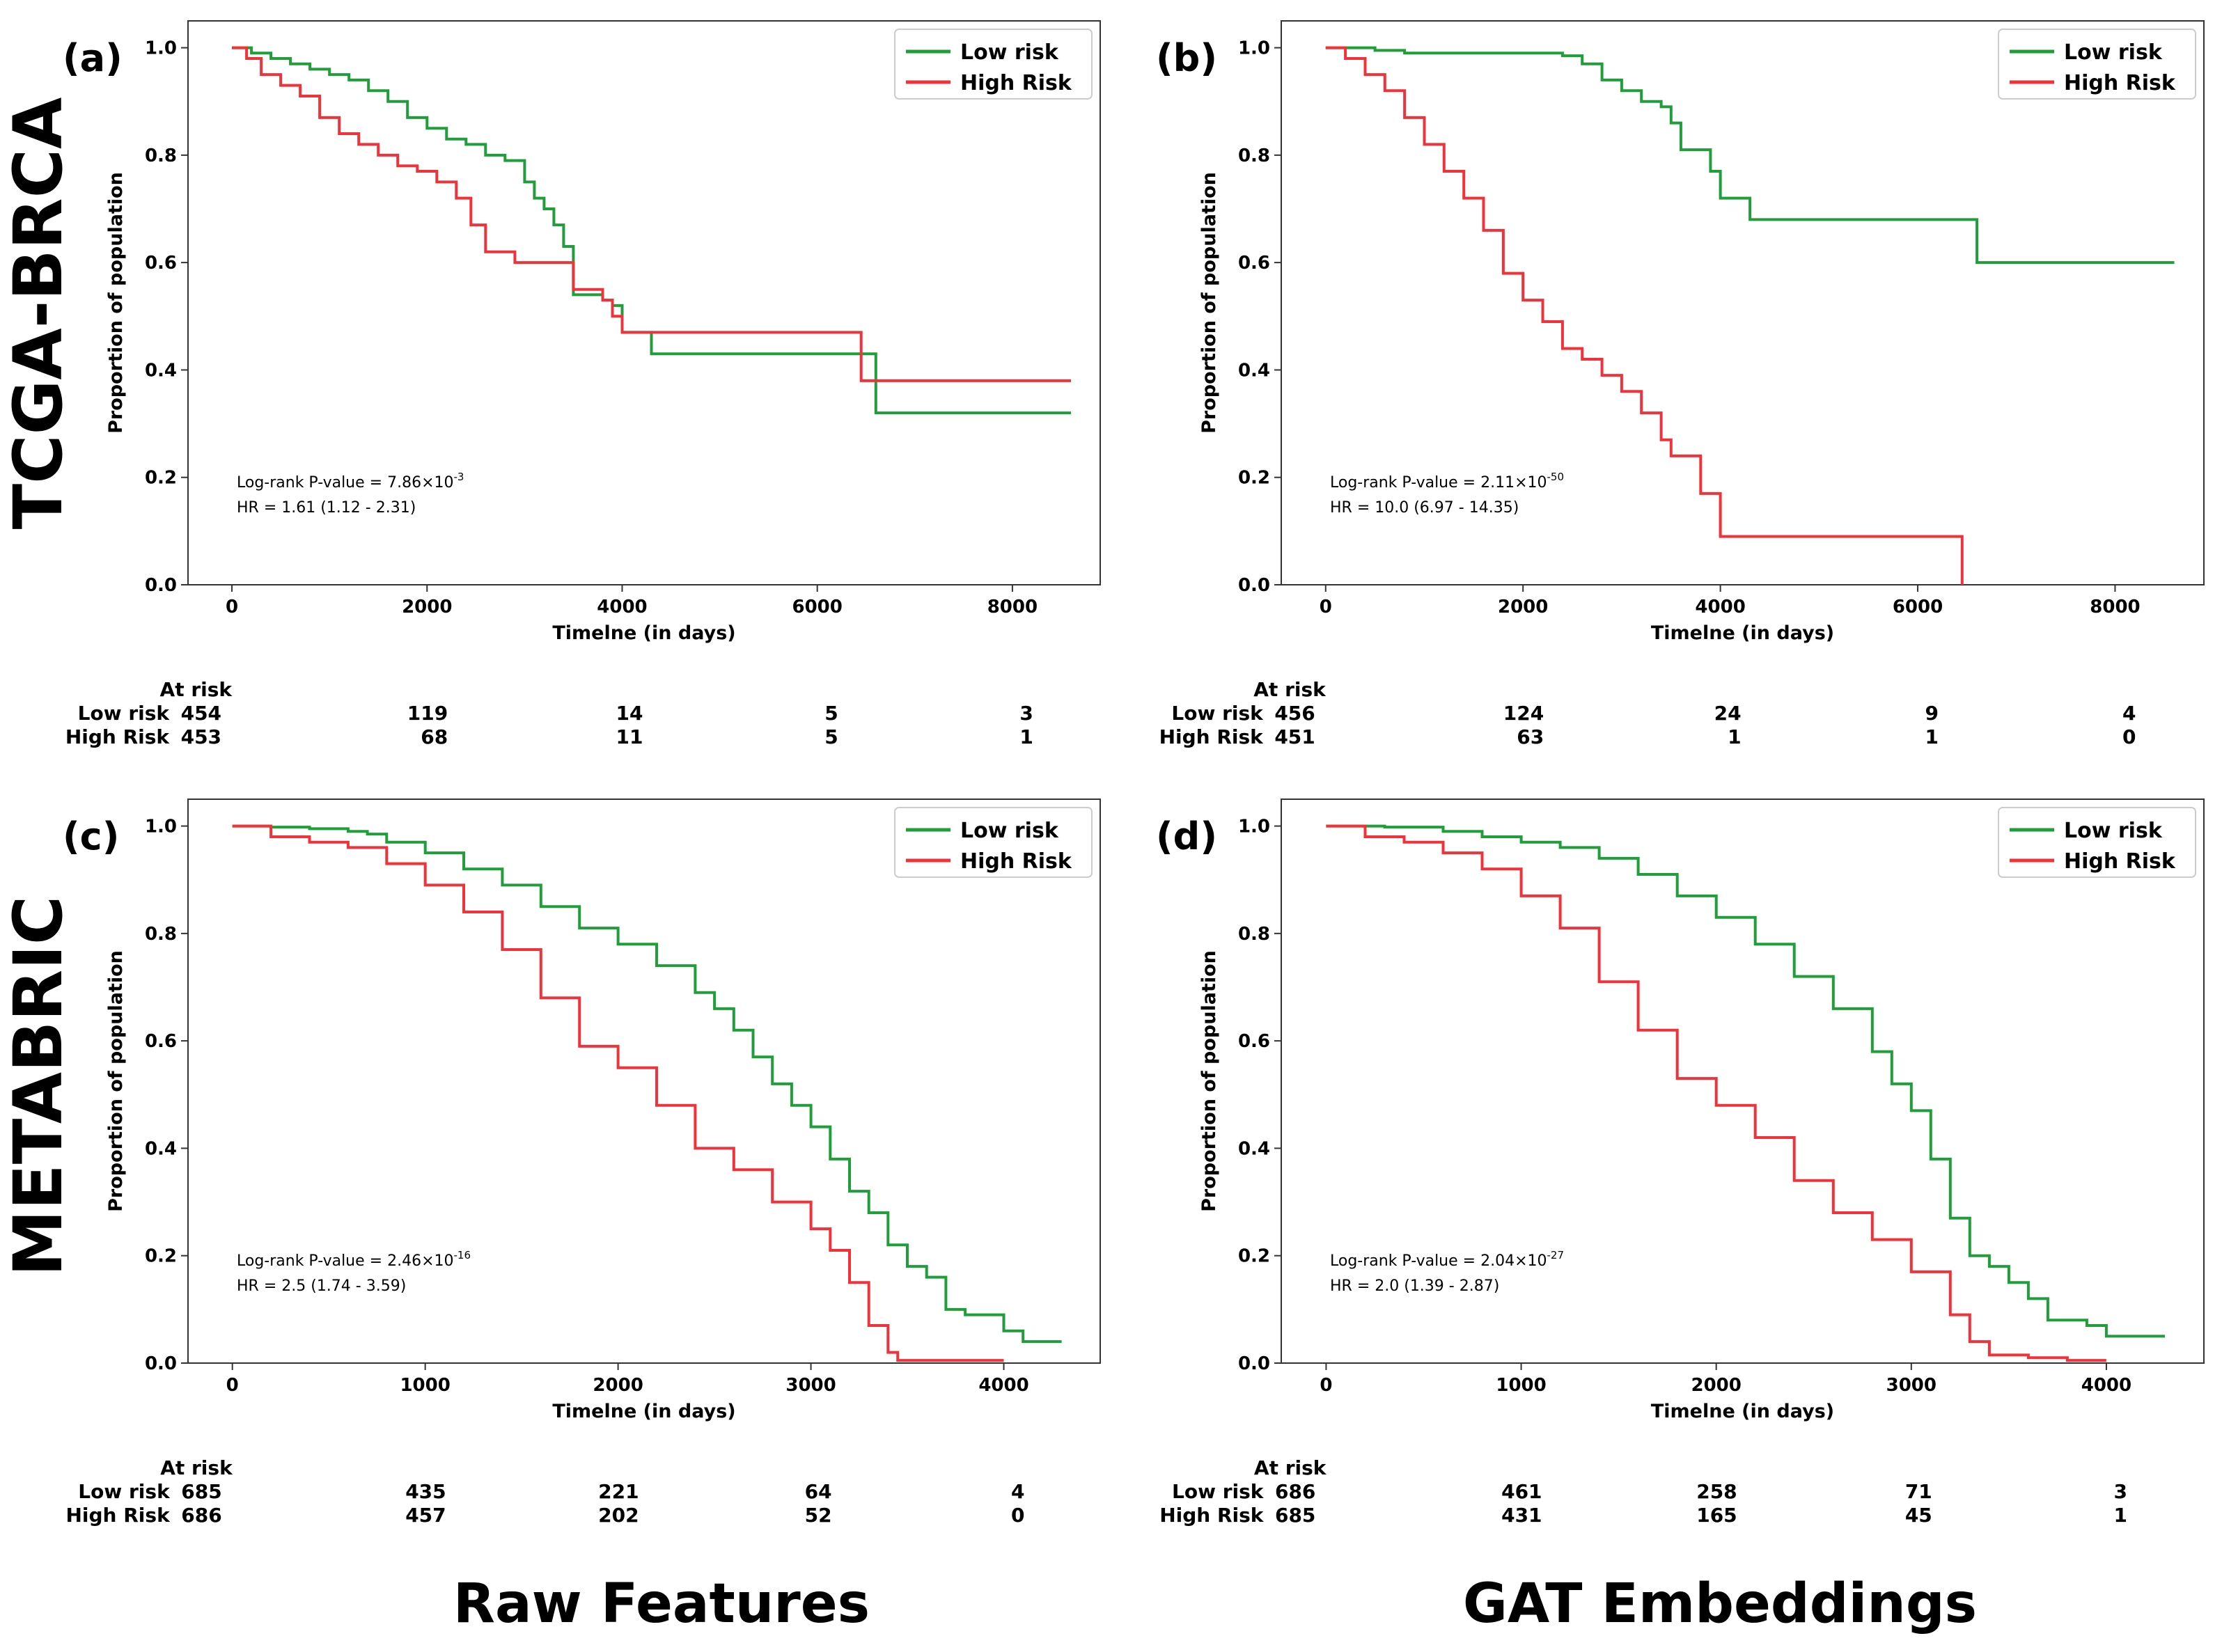 The height and width of the screenshot is (1652, 2222). I want to click on p-value-annotation: Log-rank P-value = 2.11×10-50, so click(1447, 481).